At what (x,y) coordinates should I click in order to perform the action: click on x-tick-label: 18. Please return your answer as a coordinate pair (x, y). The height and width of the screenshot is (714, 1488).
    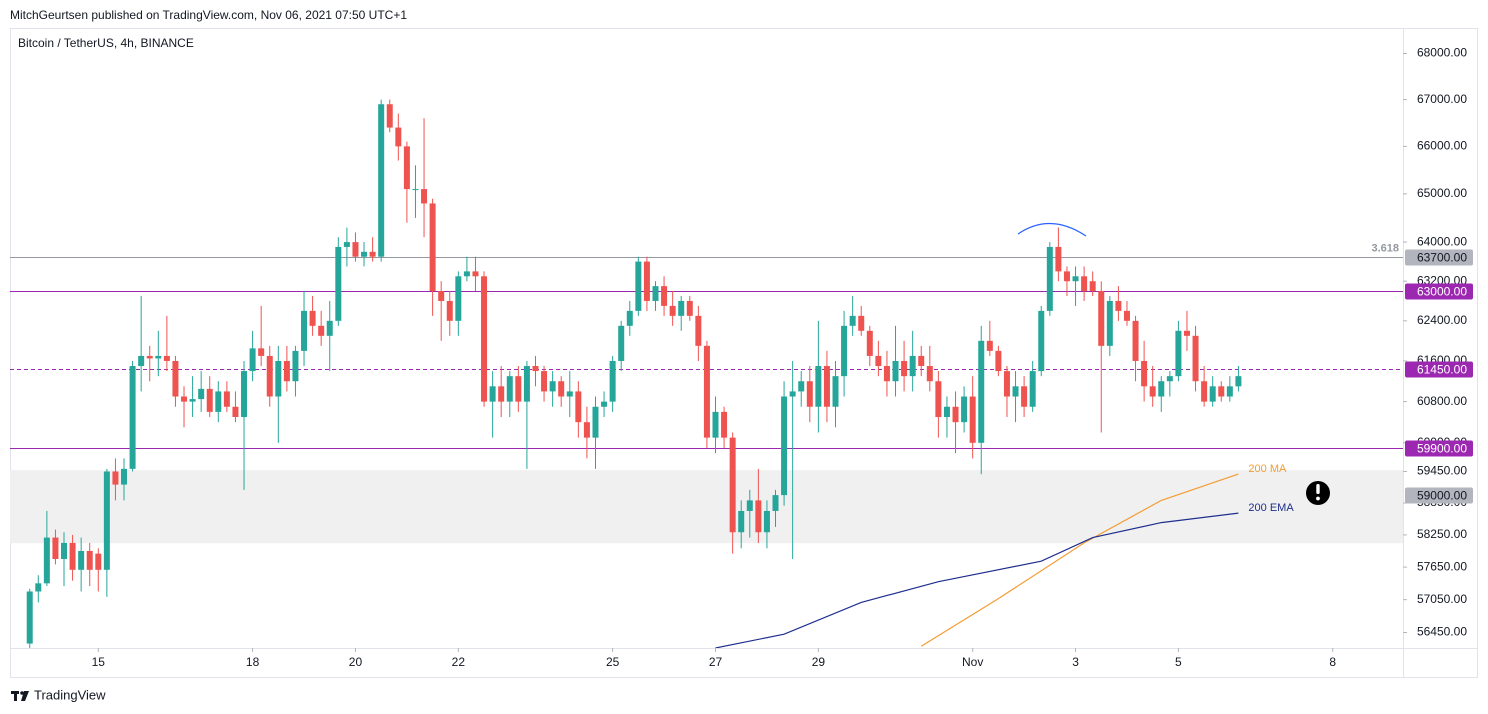
    Looking at the image, I should click on (253, 662).